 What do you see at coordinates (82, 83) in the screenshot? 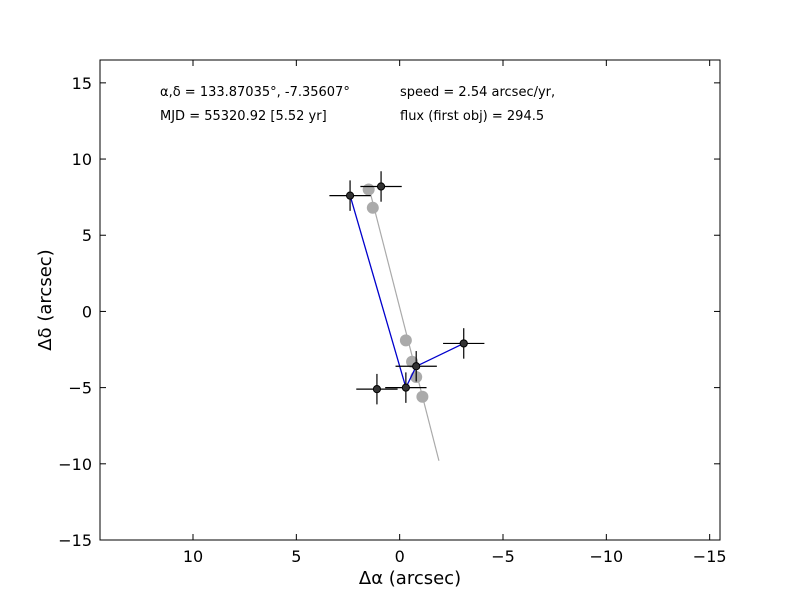
I see `y-tick-label: 15` at bounding box center [82, 83].